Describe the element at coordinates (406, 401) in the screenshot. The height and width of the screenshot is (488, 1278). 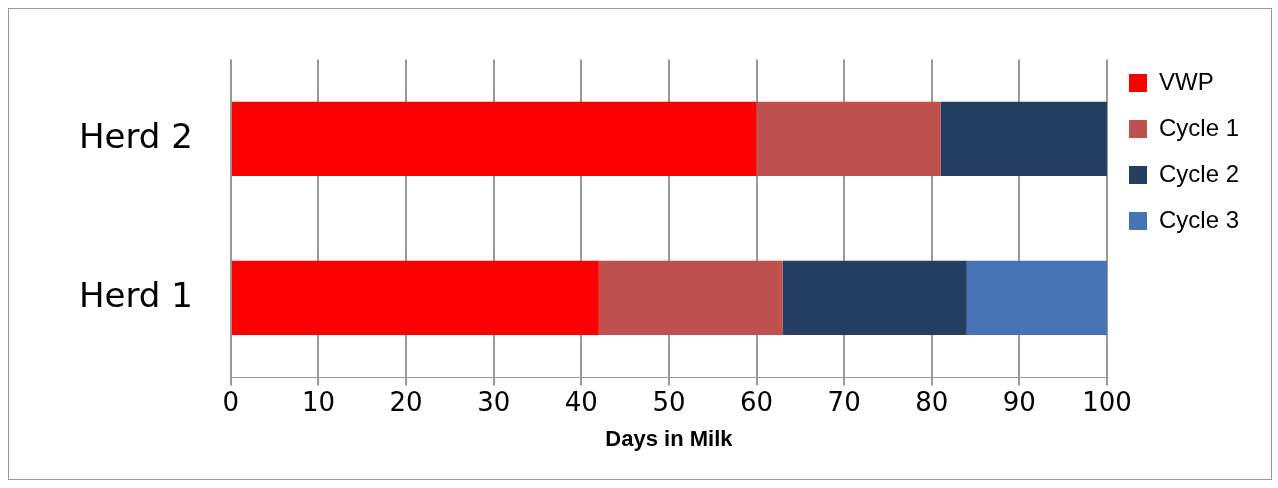
I see `x-tick-label: 20` at that location.